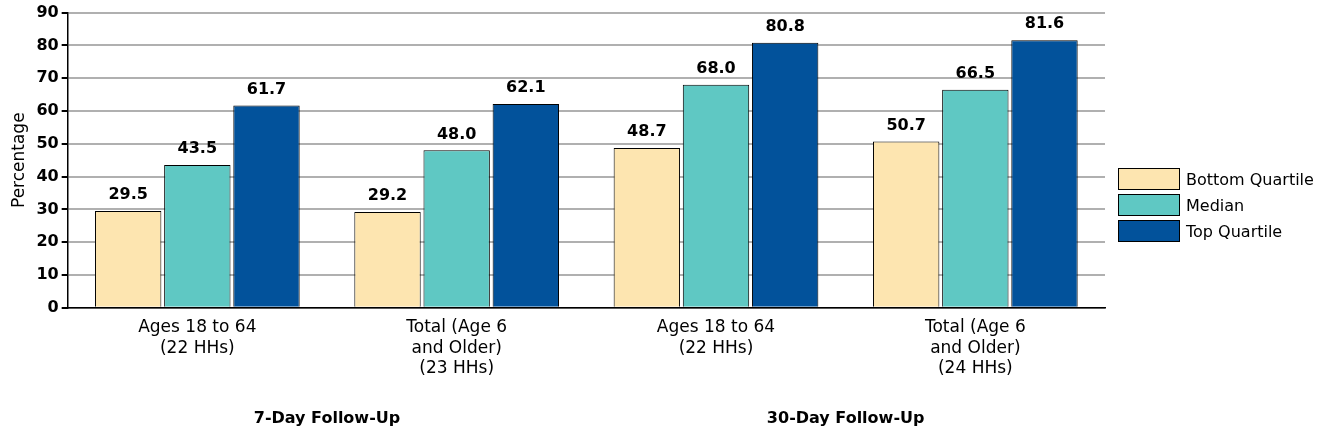  What do you see at coordinates (456, 347) in the screenshot?
I see `x-tick-label: Total (Age 6 and Older) (23 HHs)` at bounding box center [456, 347].